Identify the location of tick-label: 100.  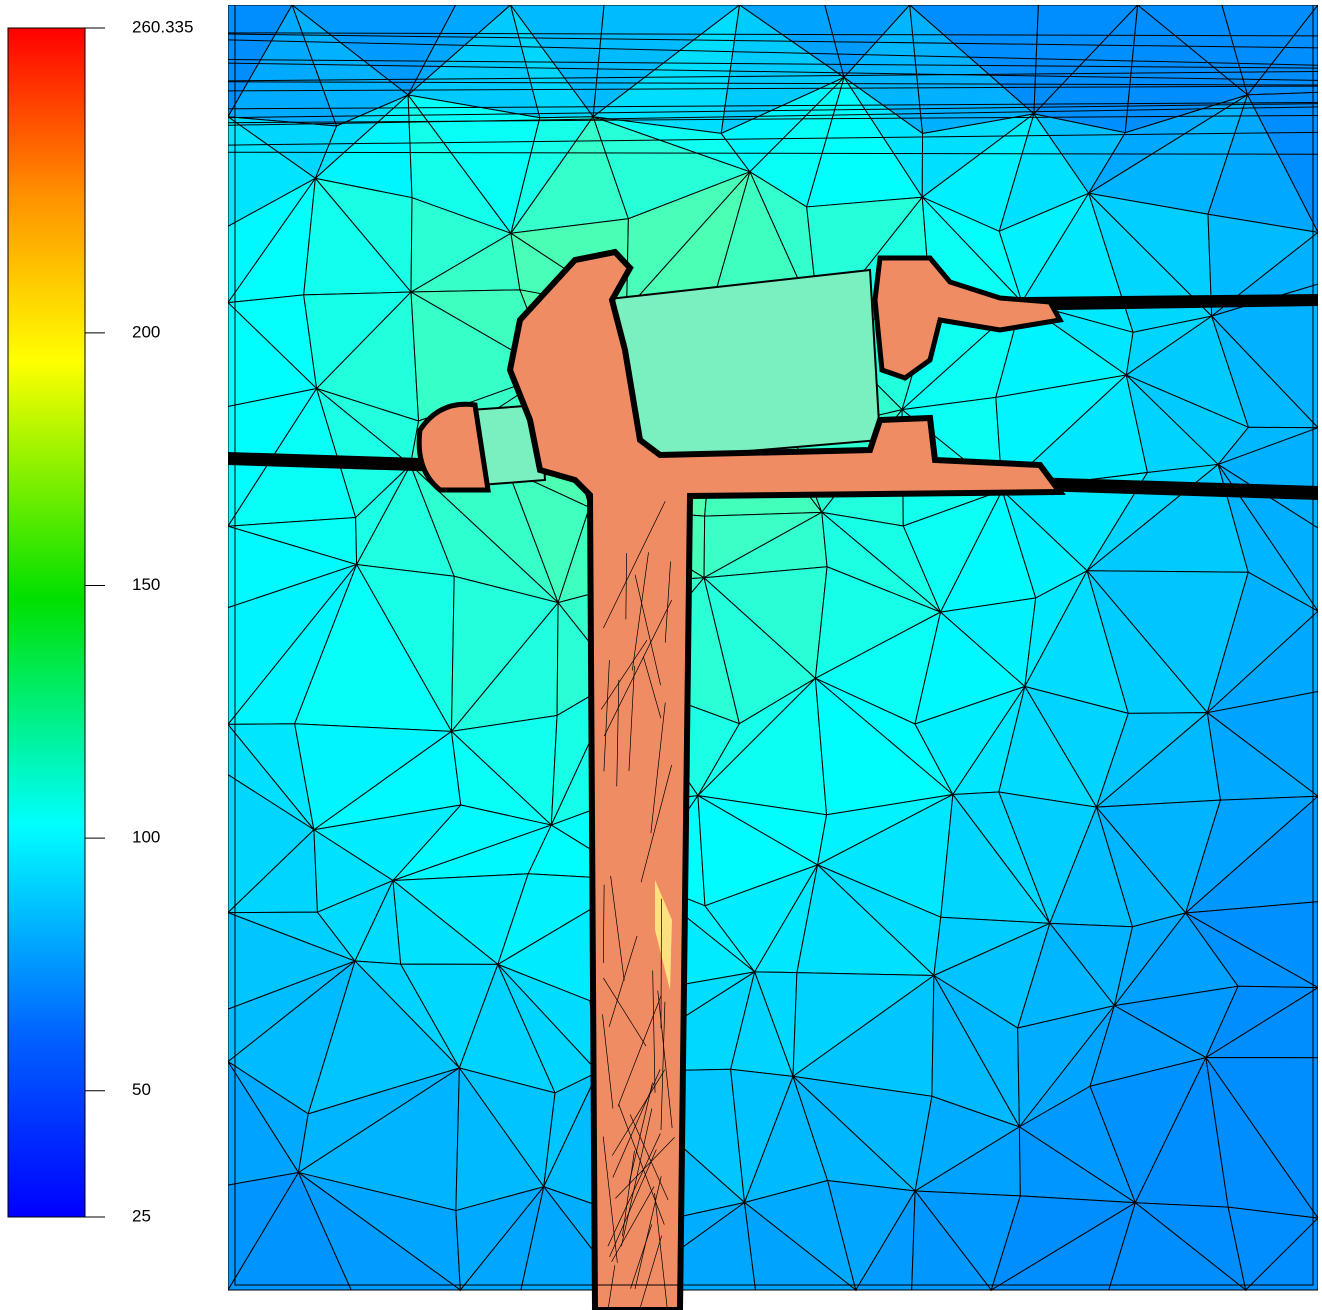
(146, 837).